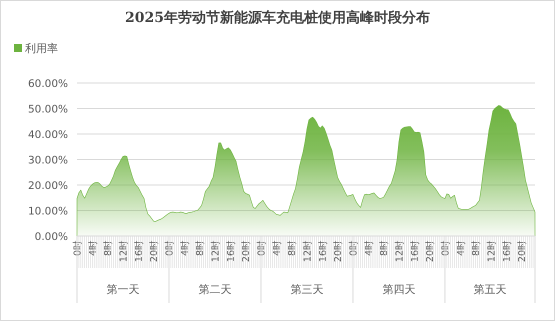 The image size is (555, 321). I want to click on text: 第二天, so click(215, 289).